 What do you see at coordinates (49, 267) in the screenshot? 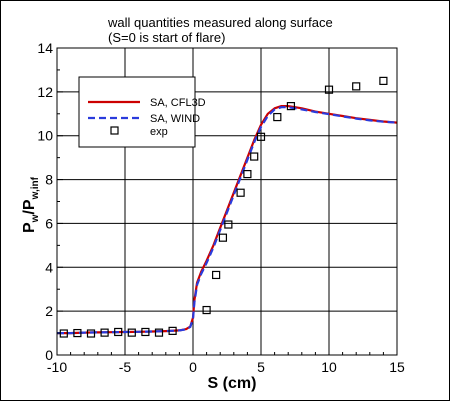
I see `y-tick-label: 4` at bounding box center [49, 267].